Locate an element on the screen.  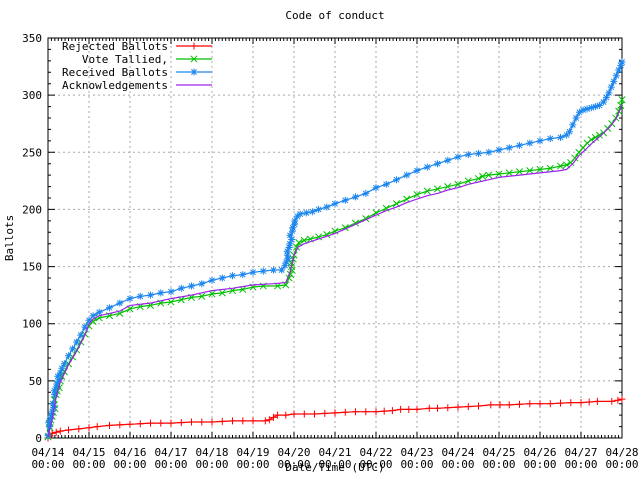
legend-label-received-ballots: Received Ballots is located at coordinates (115, 72).